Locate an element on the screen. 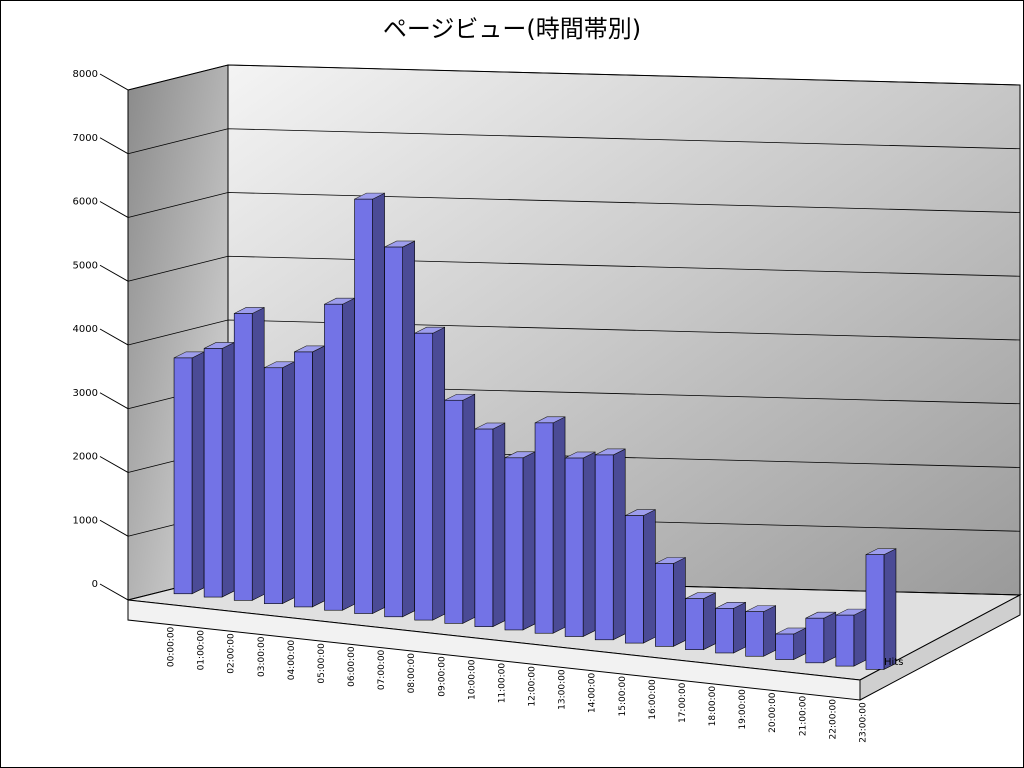 The image size is (1024, 768). x-tick-label: 16:00:00 is located at coordinates (653, 699).